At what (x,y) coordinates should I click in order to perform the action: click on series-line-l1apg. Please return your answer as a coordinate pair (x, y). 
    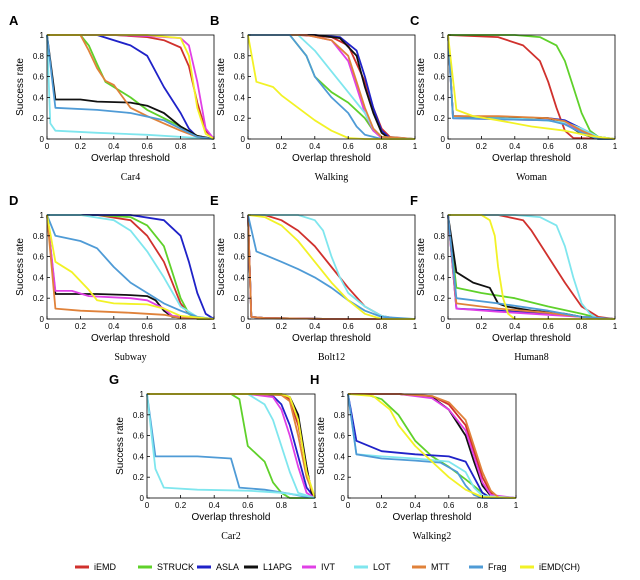
    Looking at the image, I should click on (130, 267).